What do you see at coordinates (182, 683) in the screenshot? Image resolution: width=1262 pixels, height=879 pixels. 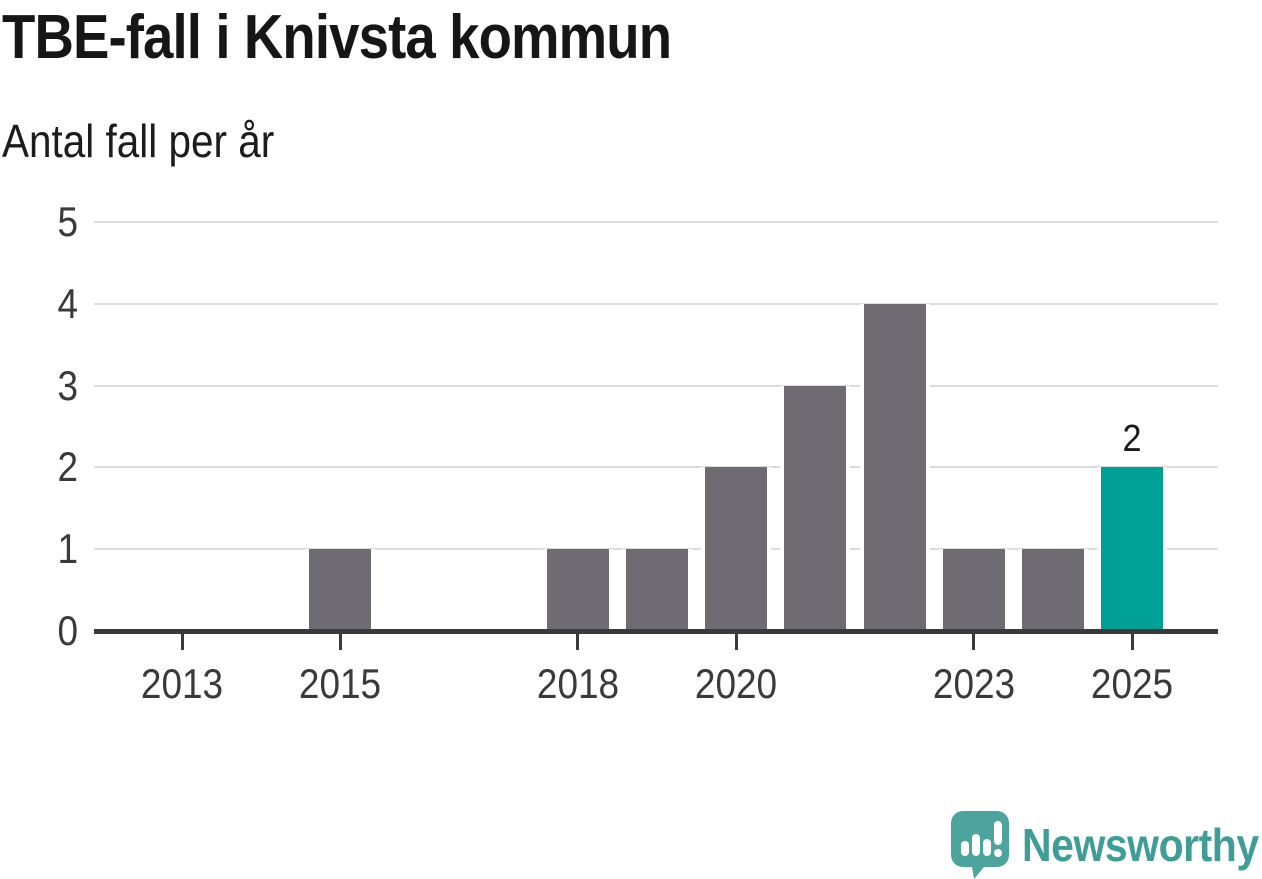 I see `x-axis-label-2013: 2013` at bounding box center [182, 683].